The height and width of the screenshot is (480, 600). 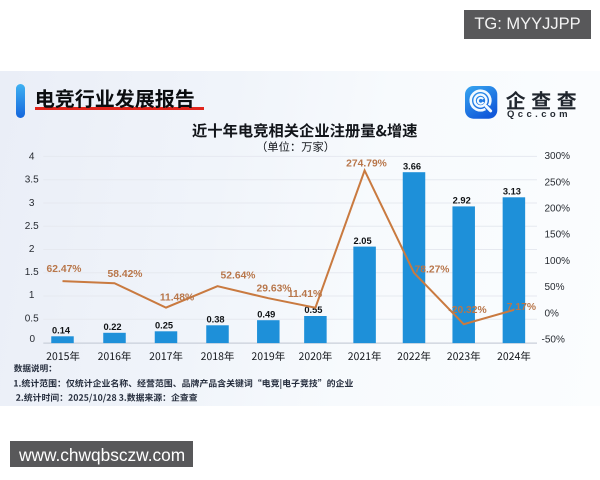 I want to click on svg-text: 2.5, so click(x=32, y=226).